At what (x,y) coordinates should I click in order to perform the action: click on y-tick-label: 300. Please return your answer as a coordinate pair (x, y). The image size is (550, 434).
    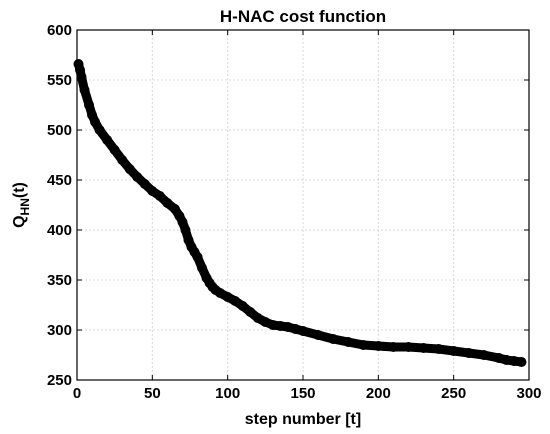
    Looking at the image, I should click on (59, 330).